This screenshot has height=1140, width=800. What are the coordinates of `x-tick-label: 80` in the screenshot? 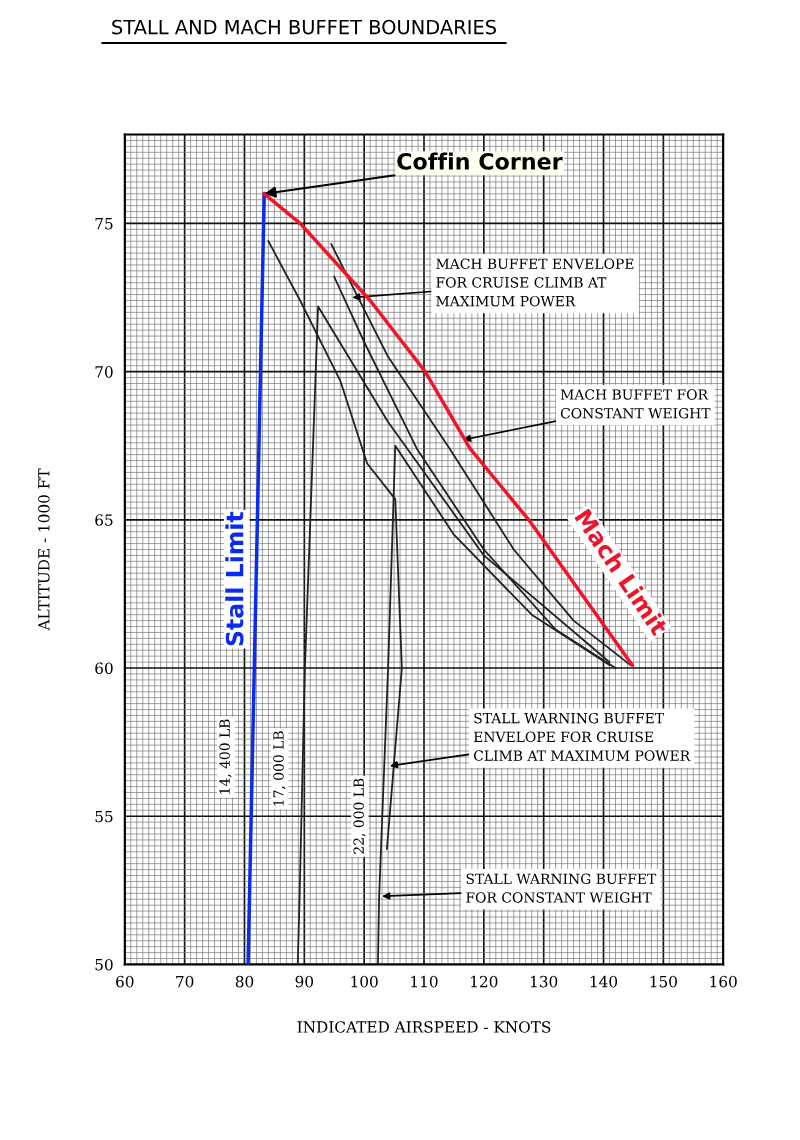 It's located at (244, 981).